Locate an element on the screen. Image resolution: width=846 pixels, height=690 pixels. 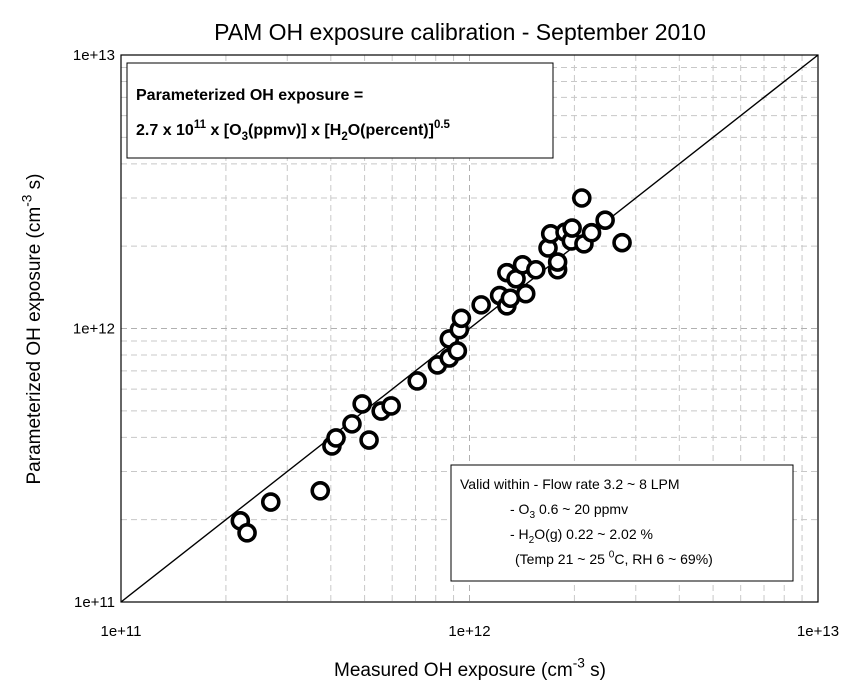
text-part: C, RH 6 ~ 69%) is located at coordinates (663, 559).